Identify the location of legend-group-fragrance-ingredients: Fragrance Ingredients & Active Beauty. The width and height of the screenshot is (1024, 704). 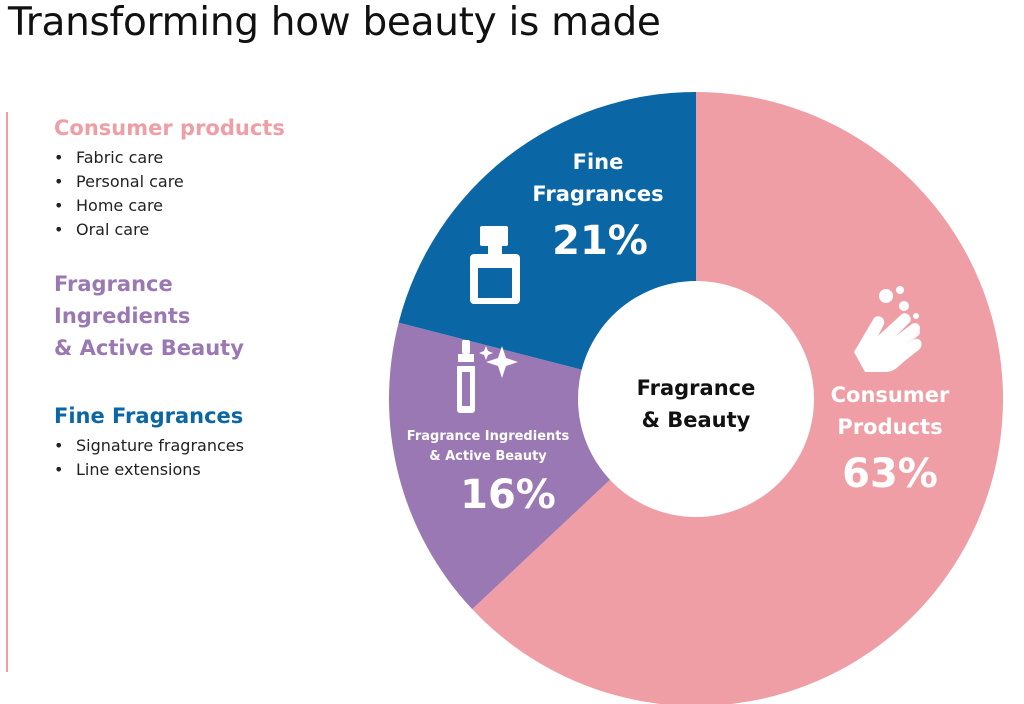
(219, 316).